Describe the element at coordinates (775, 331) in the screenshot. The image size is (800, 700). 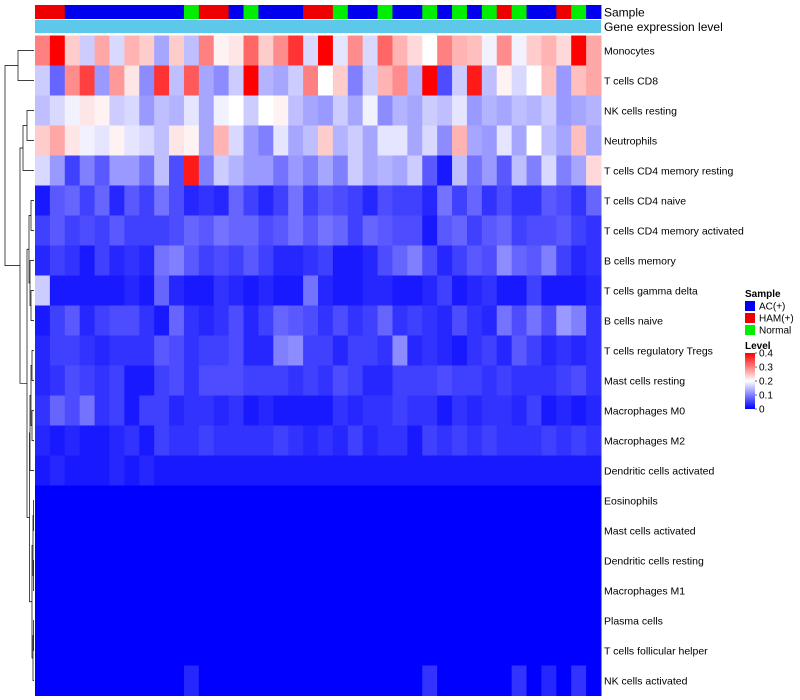
I see `legend-label-normal: Normal` at that location.